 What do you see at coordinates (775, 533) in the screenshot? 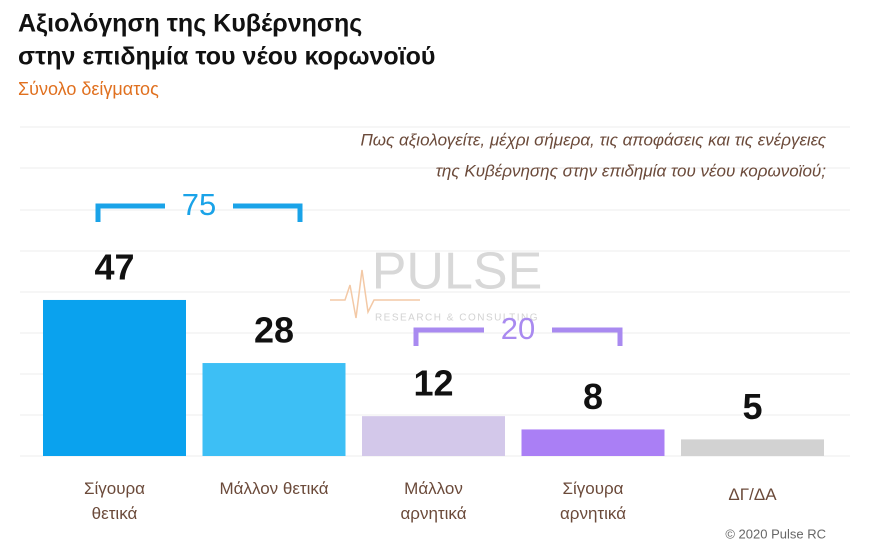
I see `copyright: © 2020 Pulse RC` at bounding box center [775, 533].